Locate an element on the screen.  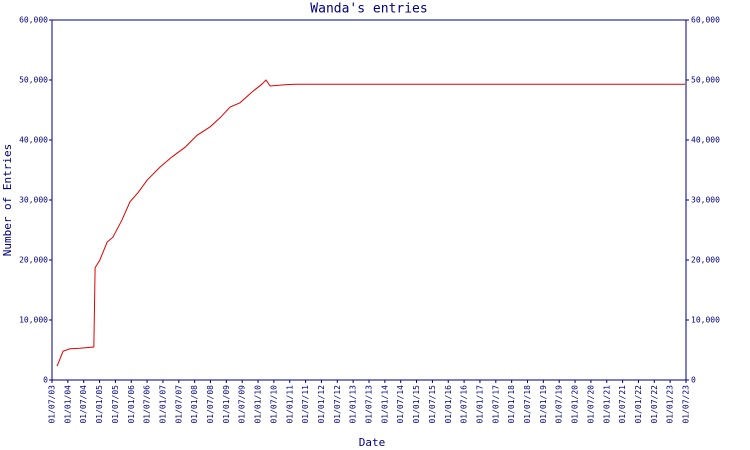
y-tick-label: 0 is located at coordinates (45, 380).